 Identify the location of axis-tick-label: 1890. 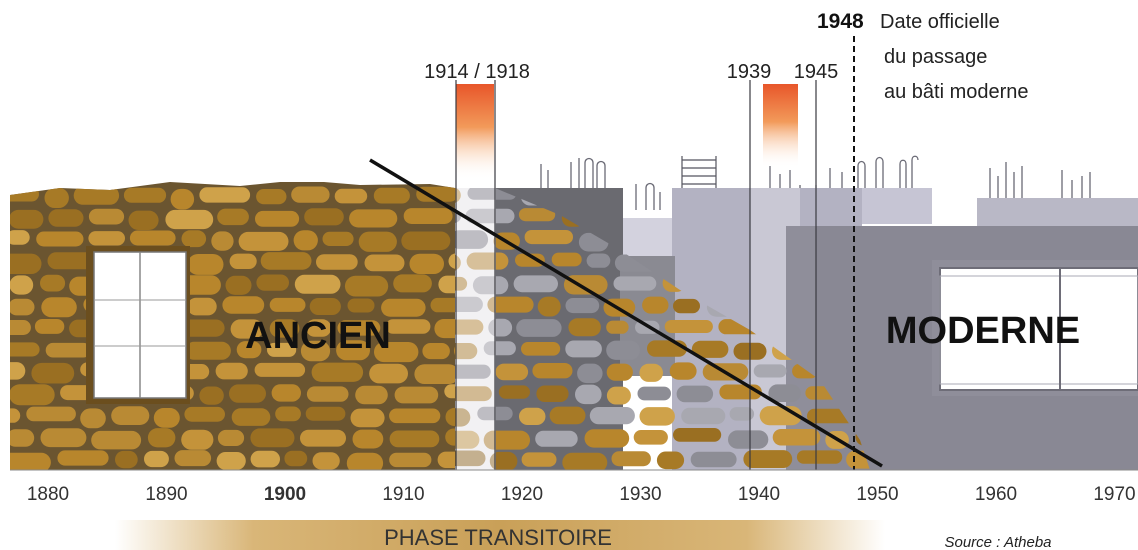
(166, 494).